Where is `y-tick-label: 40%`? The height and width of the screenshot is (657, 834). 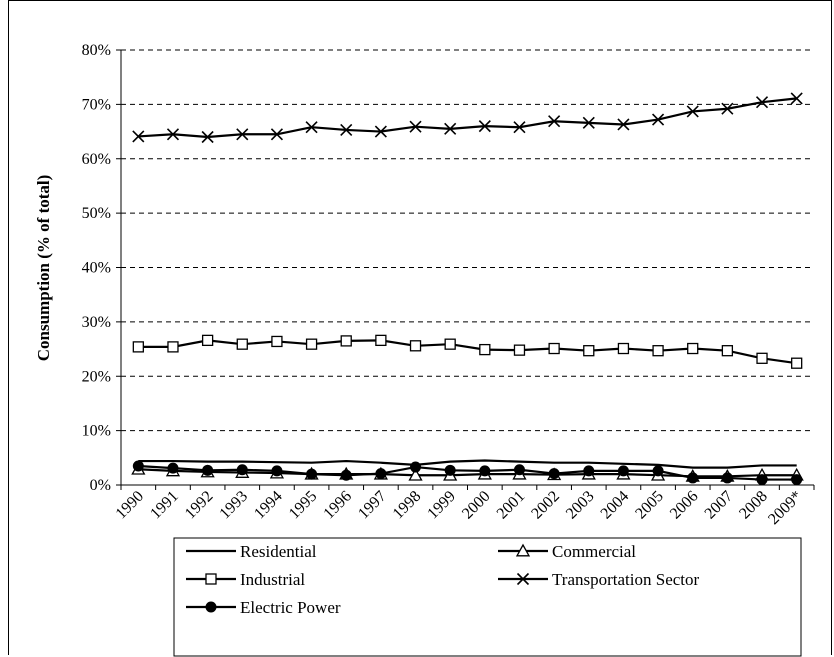 y-tick-label: 40% is located at coordinates (96, 268).